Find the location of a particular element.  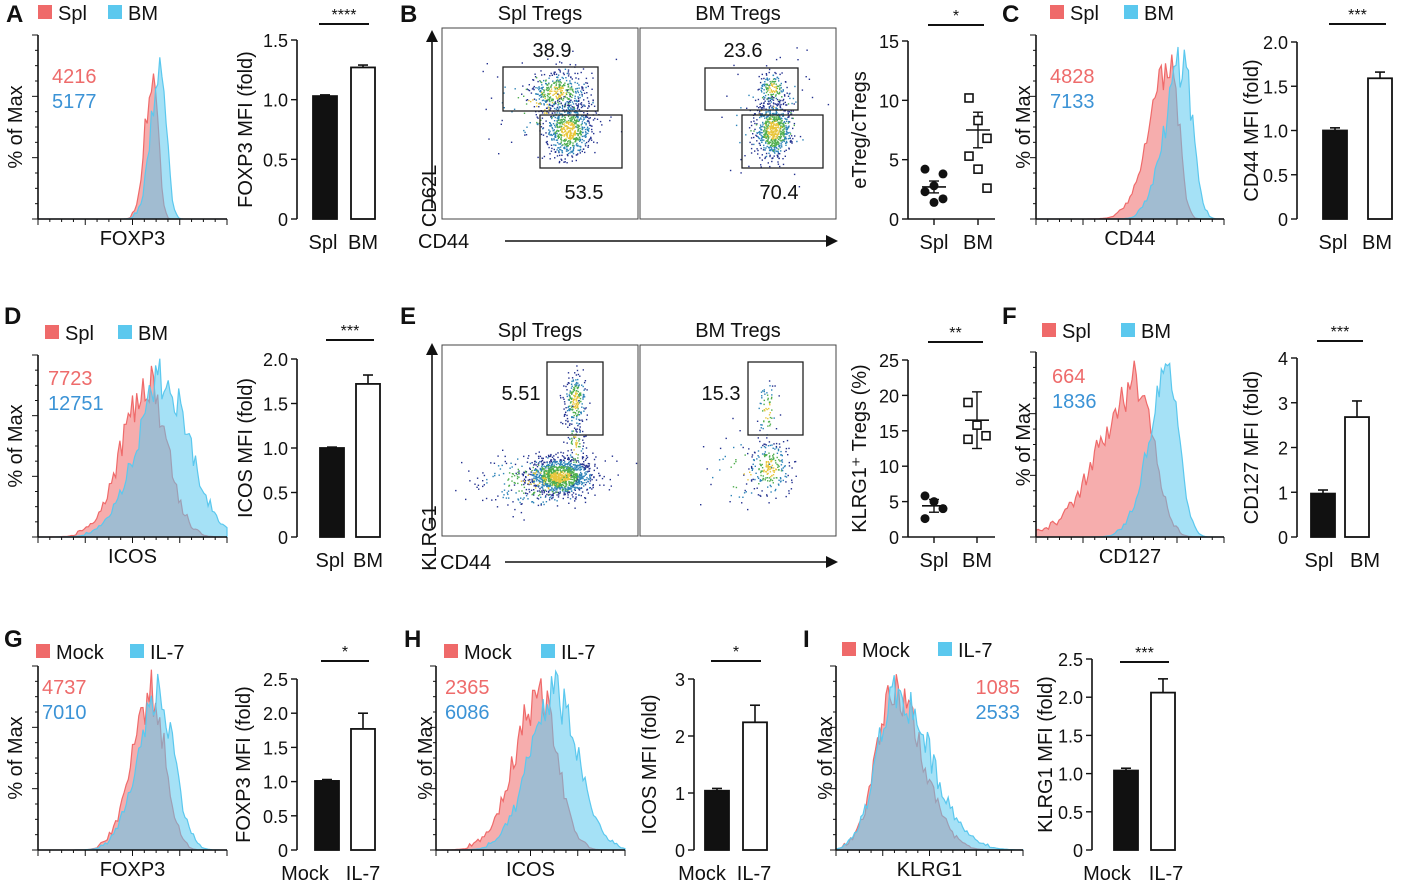

x-category-label: Mock is located at coordinates (702, 871).